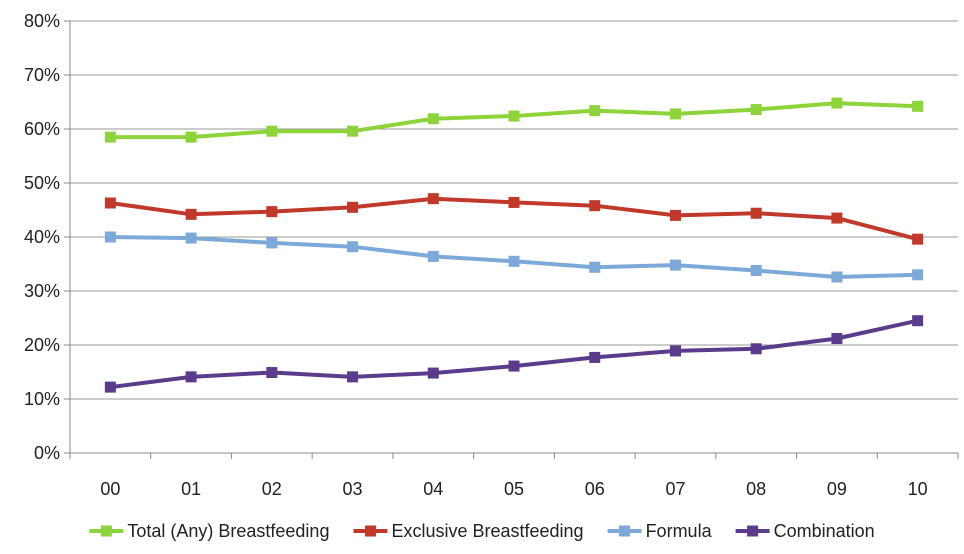 The height and width of the screenshot is (554, 964). What do you see at coordinates (514, 219) in the screenshot?
I see `series-exclusive-breastfeeding` at bounding box center [514, 219].